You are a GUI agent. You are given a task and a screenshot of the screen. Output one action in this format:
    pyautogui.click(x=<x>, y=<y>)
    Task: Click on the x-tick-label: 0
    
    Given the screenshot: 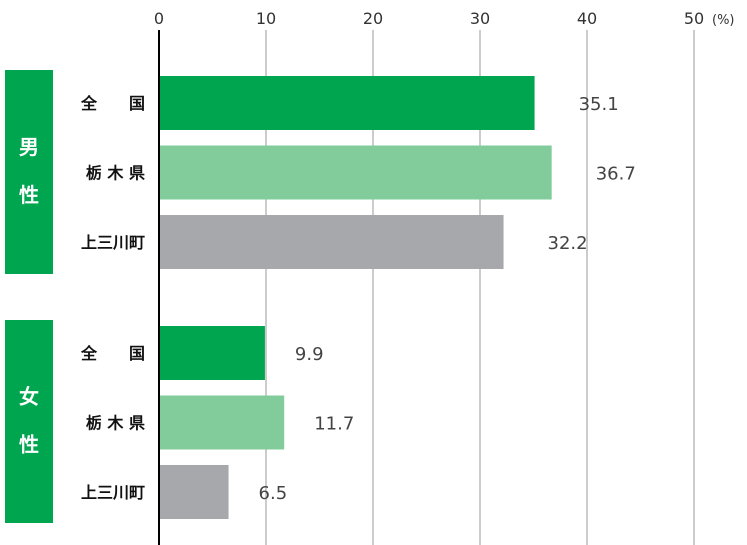 What is the action you would take?
    pyautogui.click(x=159, y=18)
    